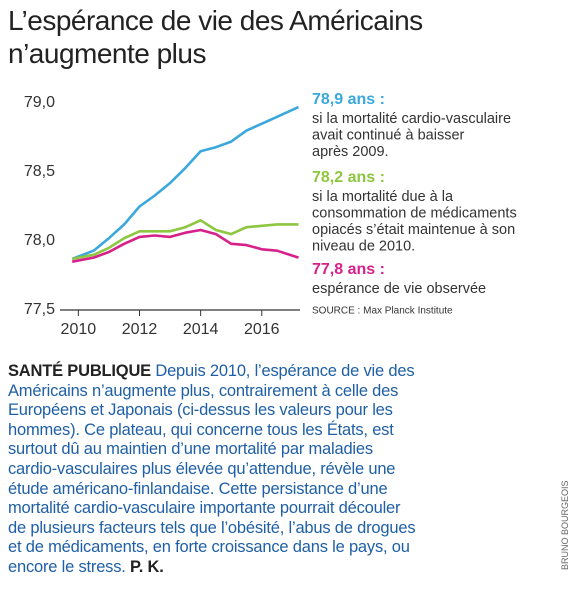  I want to click on legend-description: après 2009., so click(350, 152).